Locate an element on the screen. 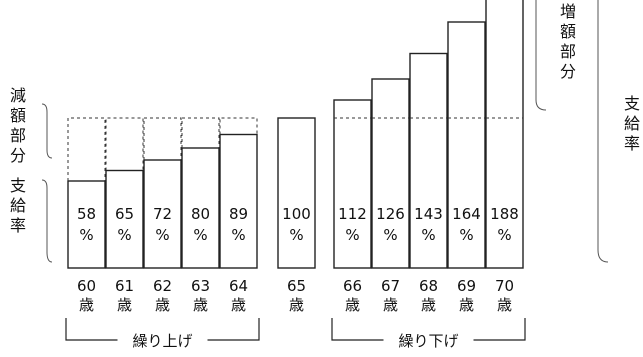 This screenshot has width=643, height=357. value-label: 100 is located at coordinates (296, 214).